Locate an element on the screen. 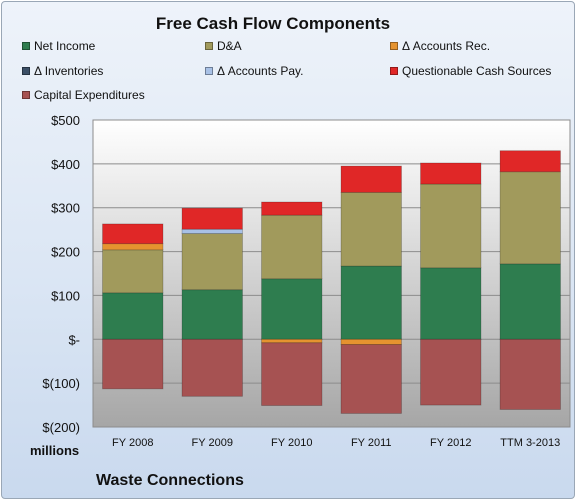 The image size is (578, 502). x-tick-label: FY 2010 is located at coordinates (291, 443).